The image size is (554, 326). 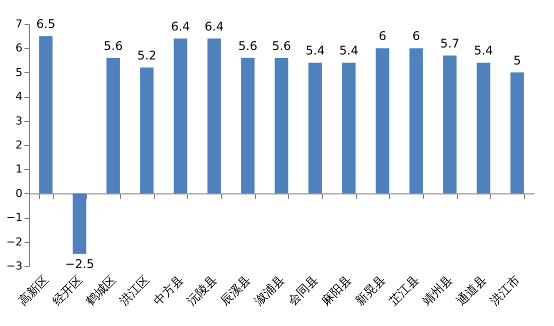 What do you see at coordinates (168, 290) in the screenshot?
I see `x-tick-label: 中方县` at bounding box center [168, 290].